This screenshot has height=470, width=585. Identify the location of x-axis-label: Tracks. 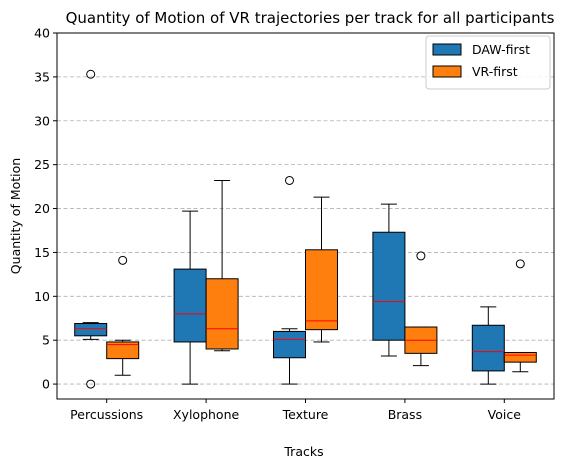
(303, 451).